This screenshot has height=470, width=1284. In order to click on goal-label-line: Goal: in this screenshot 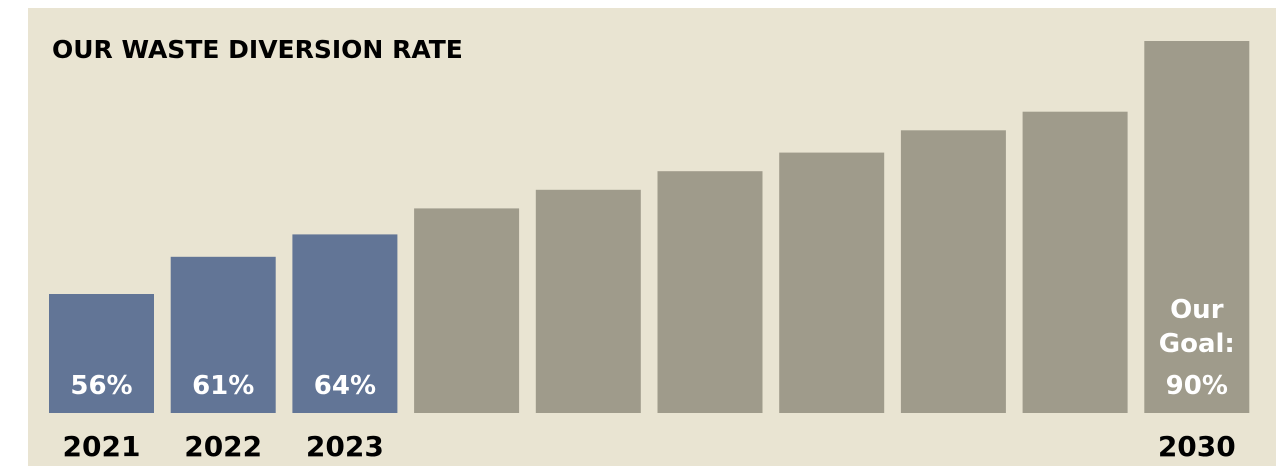, I will do `click(1197, 344)`.